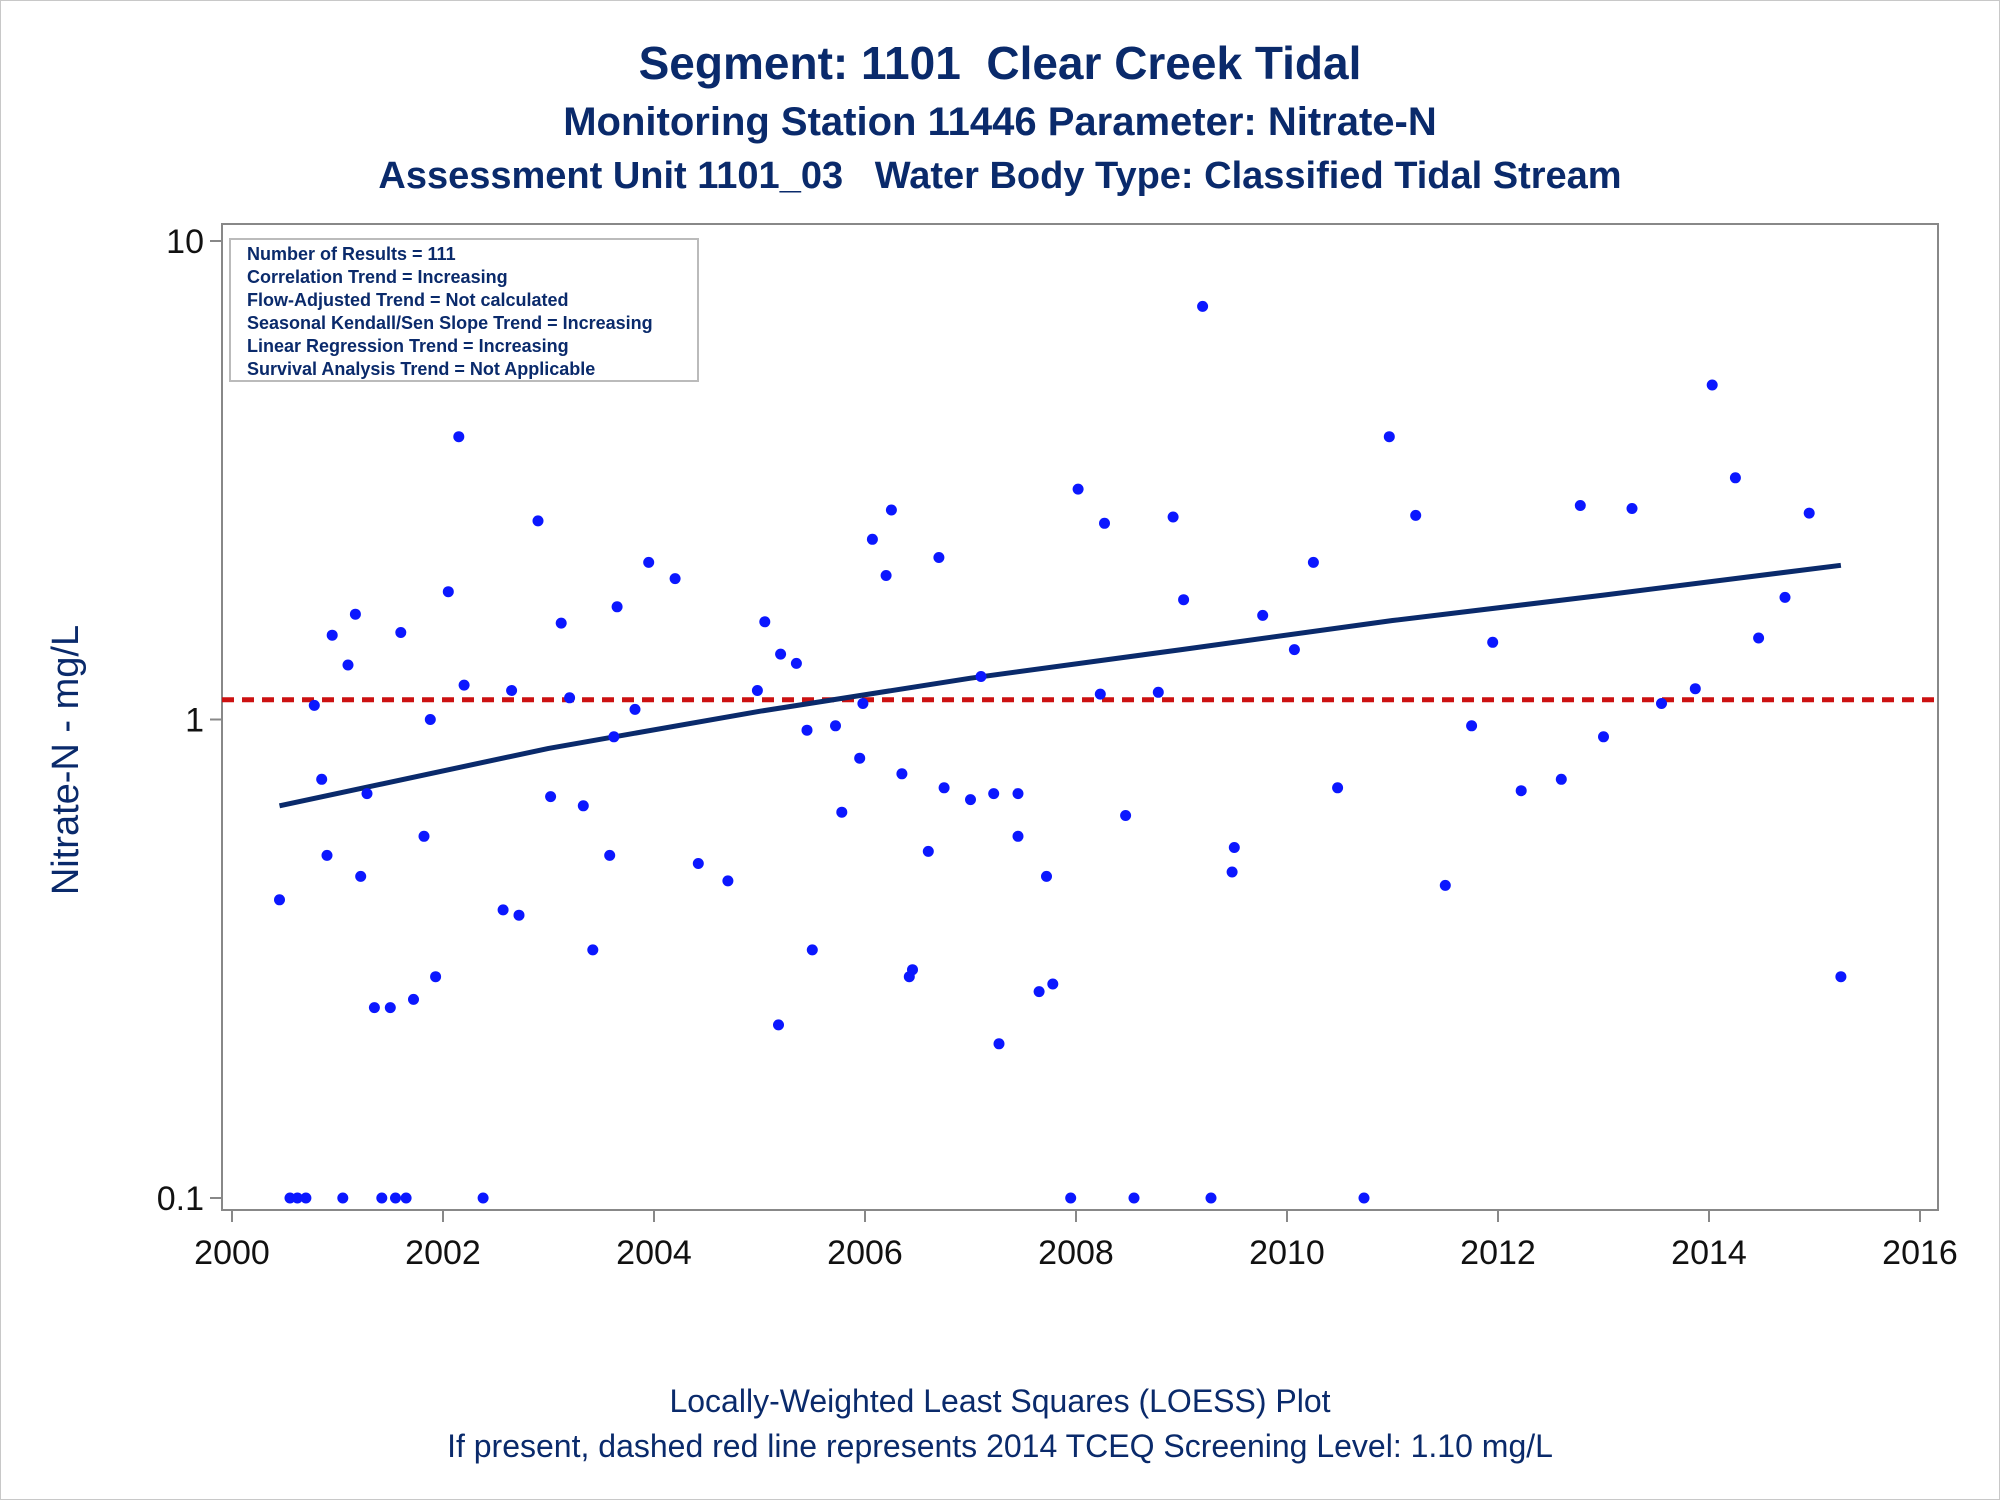 Image resolution: width=2000 pixels, height=1500 pixels. Describe the element at coordinates (408, 346) in the screenshot. I see `stat-linear-regression-trend: Linear Regression Trend = Increasing` at that location.